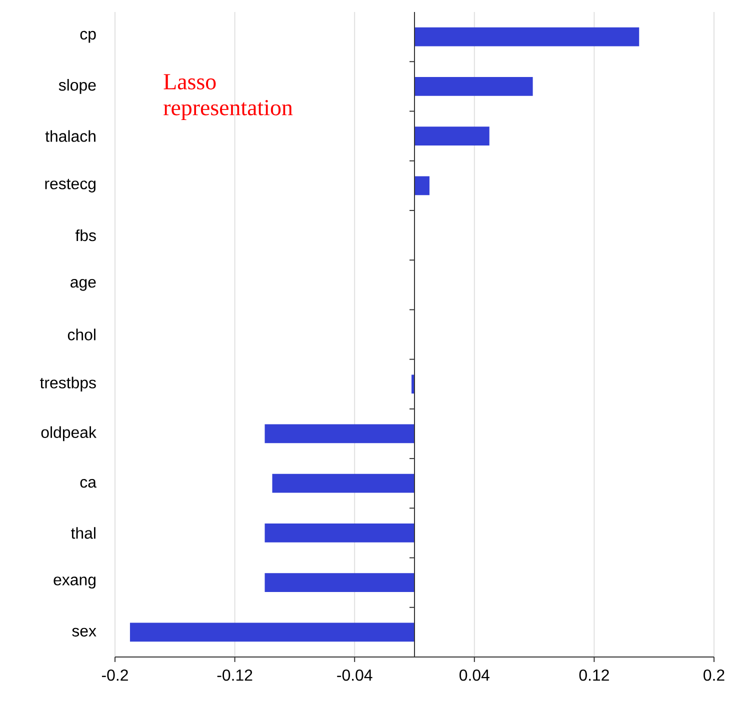 Image resolution: width=734 pixels, height=702 pixels. I want to click on x-tick-label: -0.12, so click(234, 675).